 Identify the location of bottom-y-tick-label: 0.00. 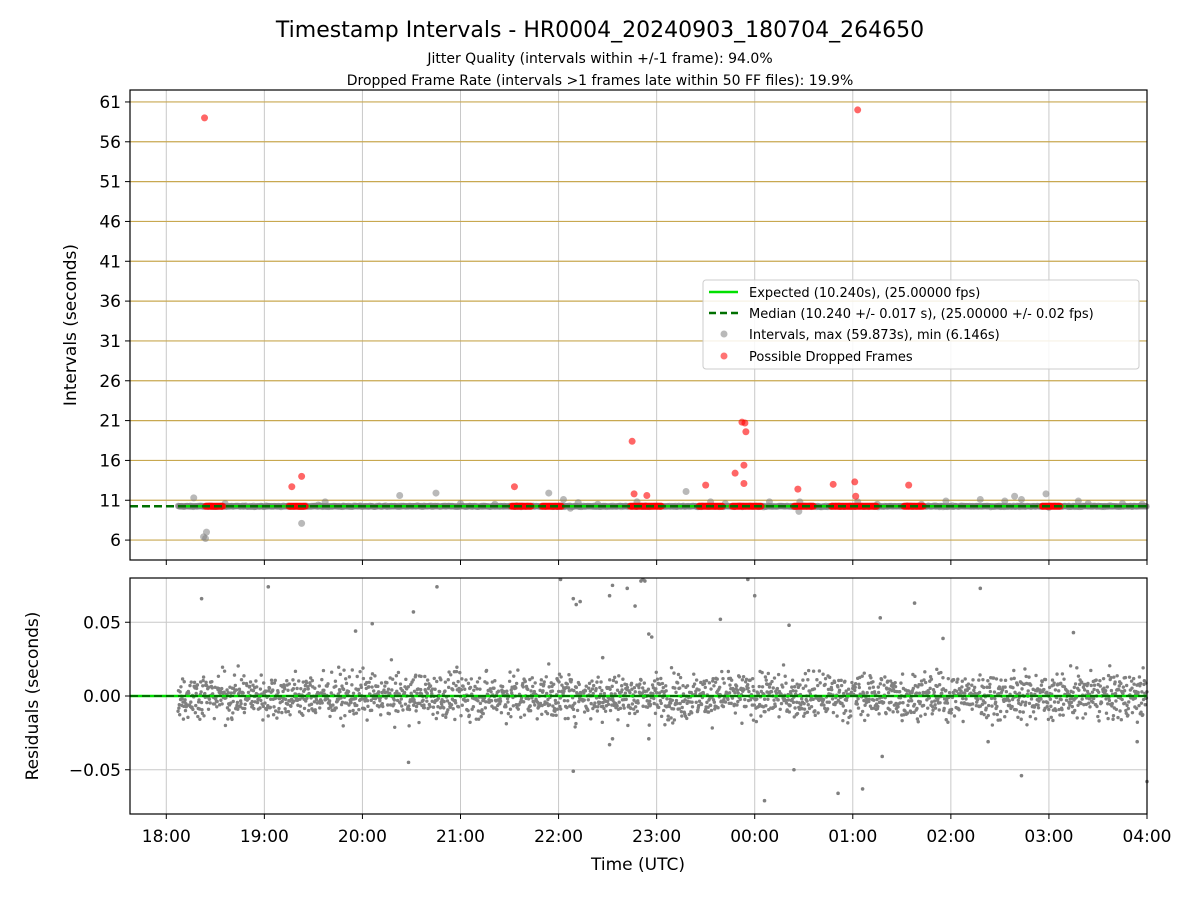
(102, 697).